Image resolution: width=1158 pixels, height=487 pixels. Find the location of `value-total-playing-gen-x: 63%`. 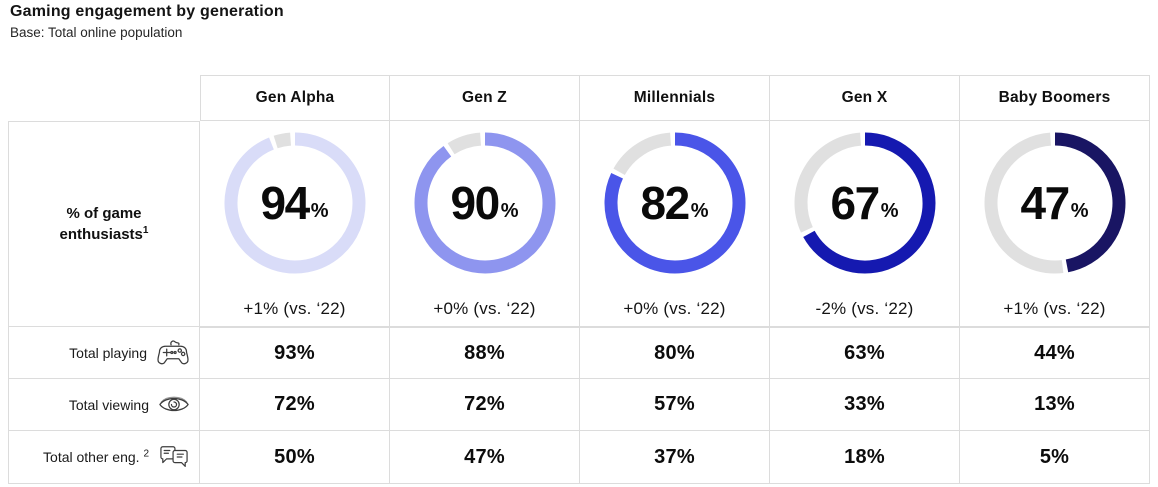

value-total-playing-gen-x: 63% is located at coordinates (865, 353).